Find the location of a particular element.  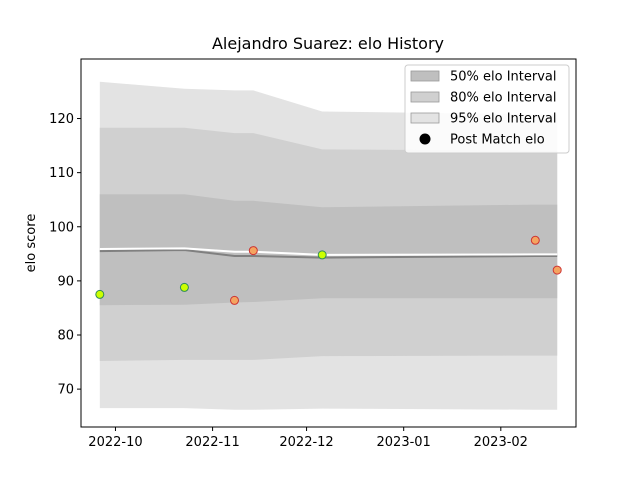

chart-title: Alejandro Suarez: elo History is located at coordinates (328, 43).